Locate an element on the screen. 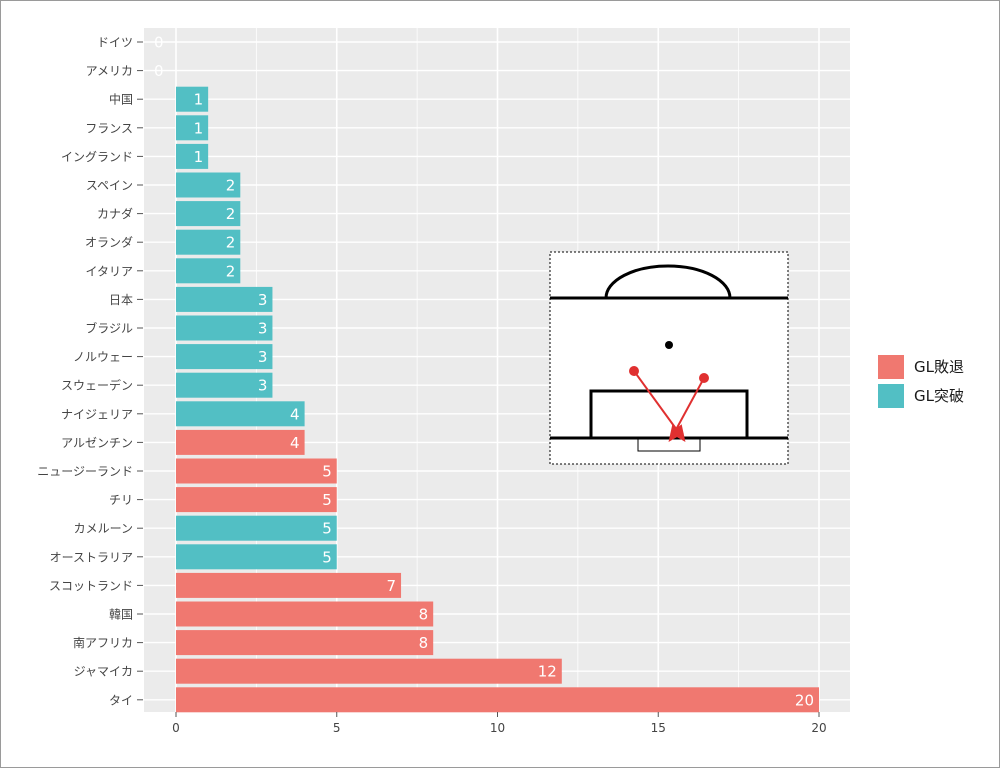 This screenshot has height=768, width=1000. y-tick-label: スコットランド is located at coordinates (91, 586).